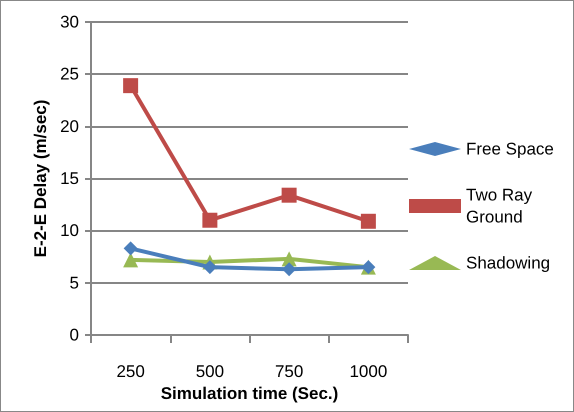 The width and height of the screenshot is (574, 412). What do you see at coordinates (130, 371) in the screenshot?
I see `x-tick-label: 250` at bounding box center [130, 371].